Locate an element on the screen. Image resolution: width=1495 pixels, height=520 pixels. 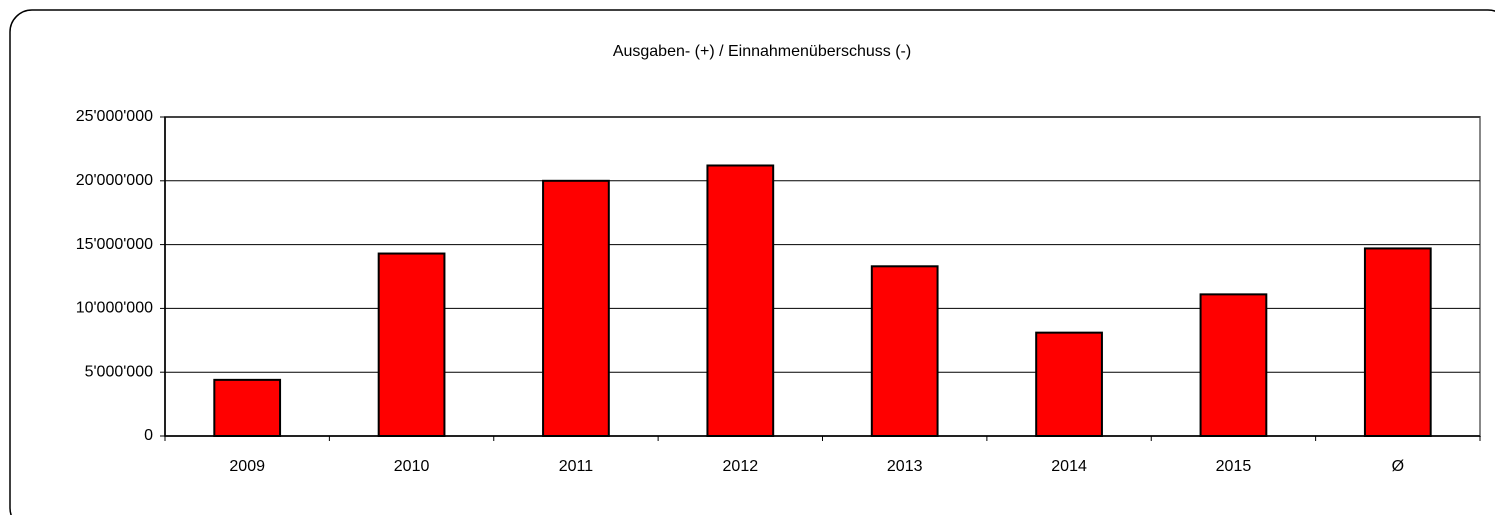
y-tick-label: 25'000'000 is located at coordinates (114, 116).